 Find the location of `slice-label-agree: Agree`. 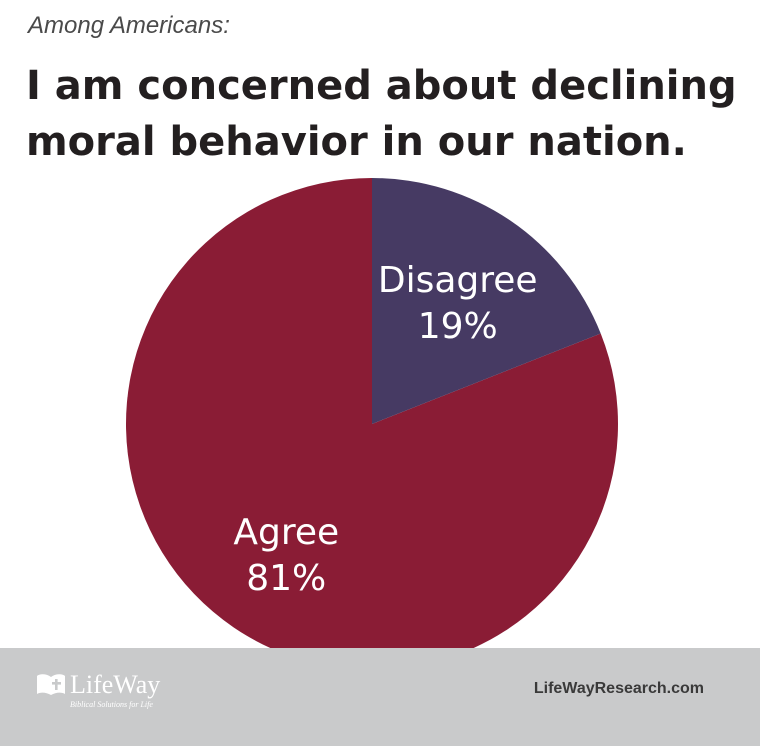

slice-label-agree: Agree is located at coordinates (286, 532).